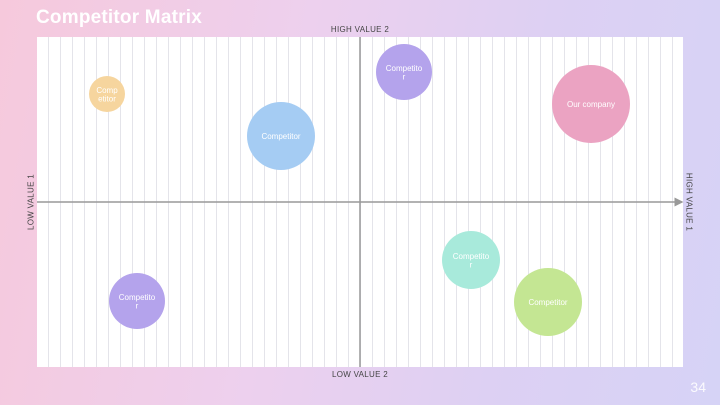 The image size is (720, 405). Describe the element at coordinates (107, 90) in the screenshot. I see `bubble-label: Comp` at that location.